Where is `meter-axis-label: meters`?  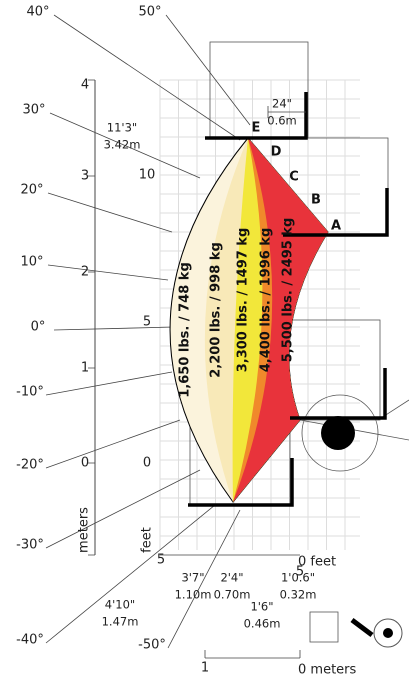
meter-axis-label: meters is located at coordinates (84, 530).